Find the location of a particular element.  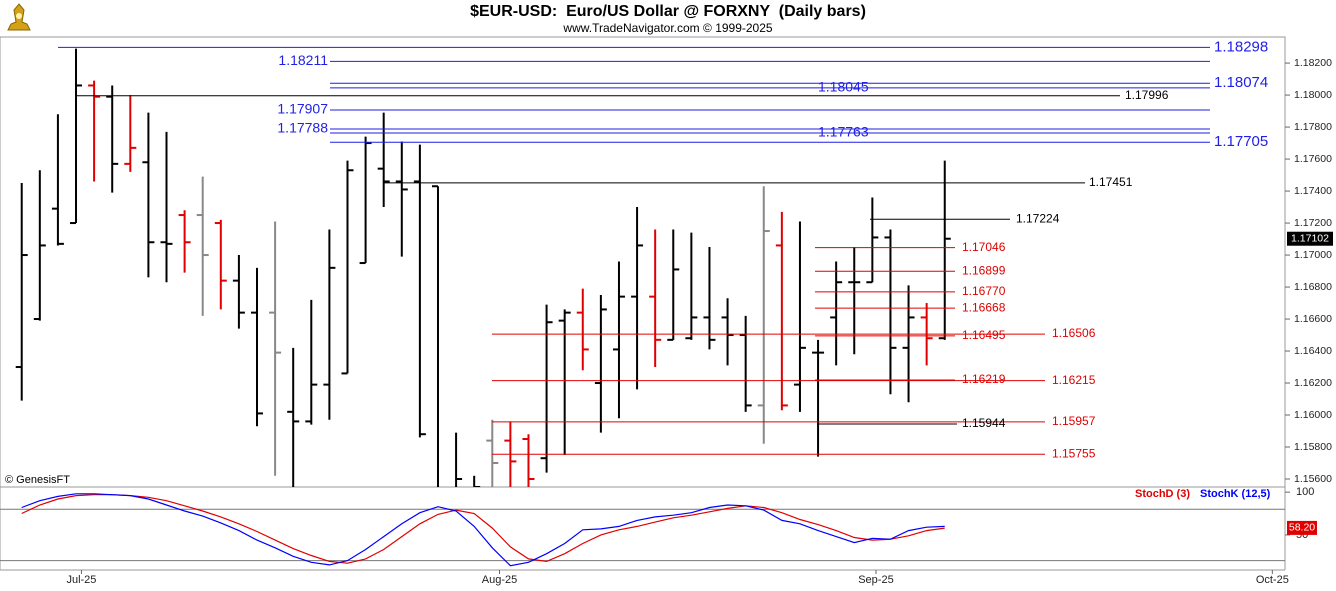

logo is located at coordinates (19, 17).